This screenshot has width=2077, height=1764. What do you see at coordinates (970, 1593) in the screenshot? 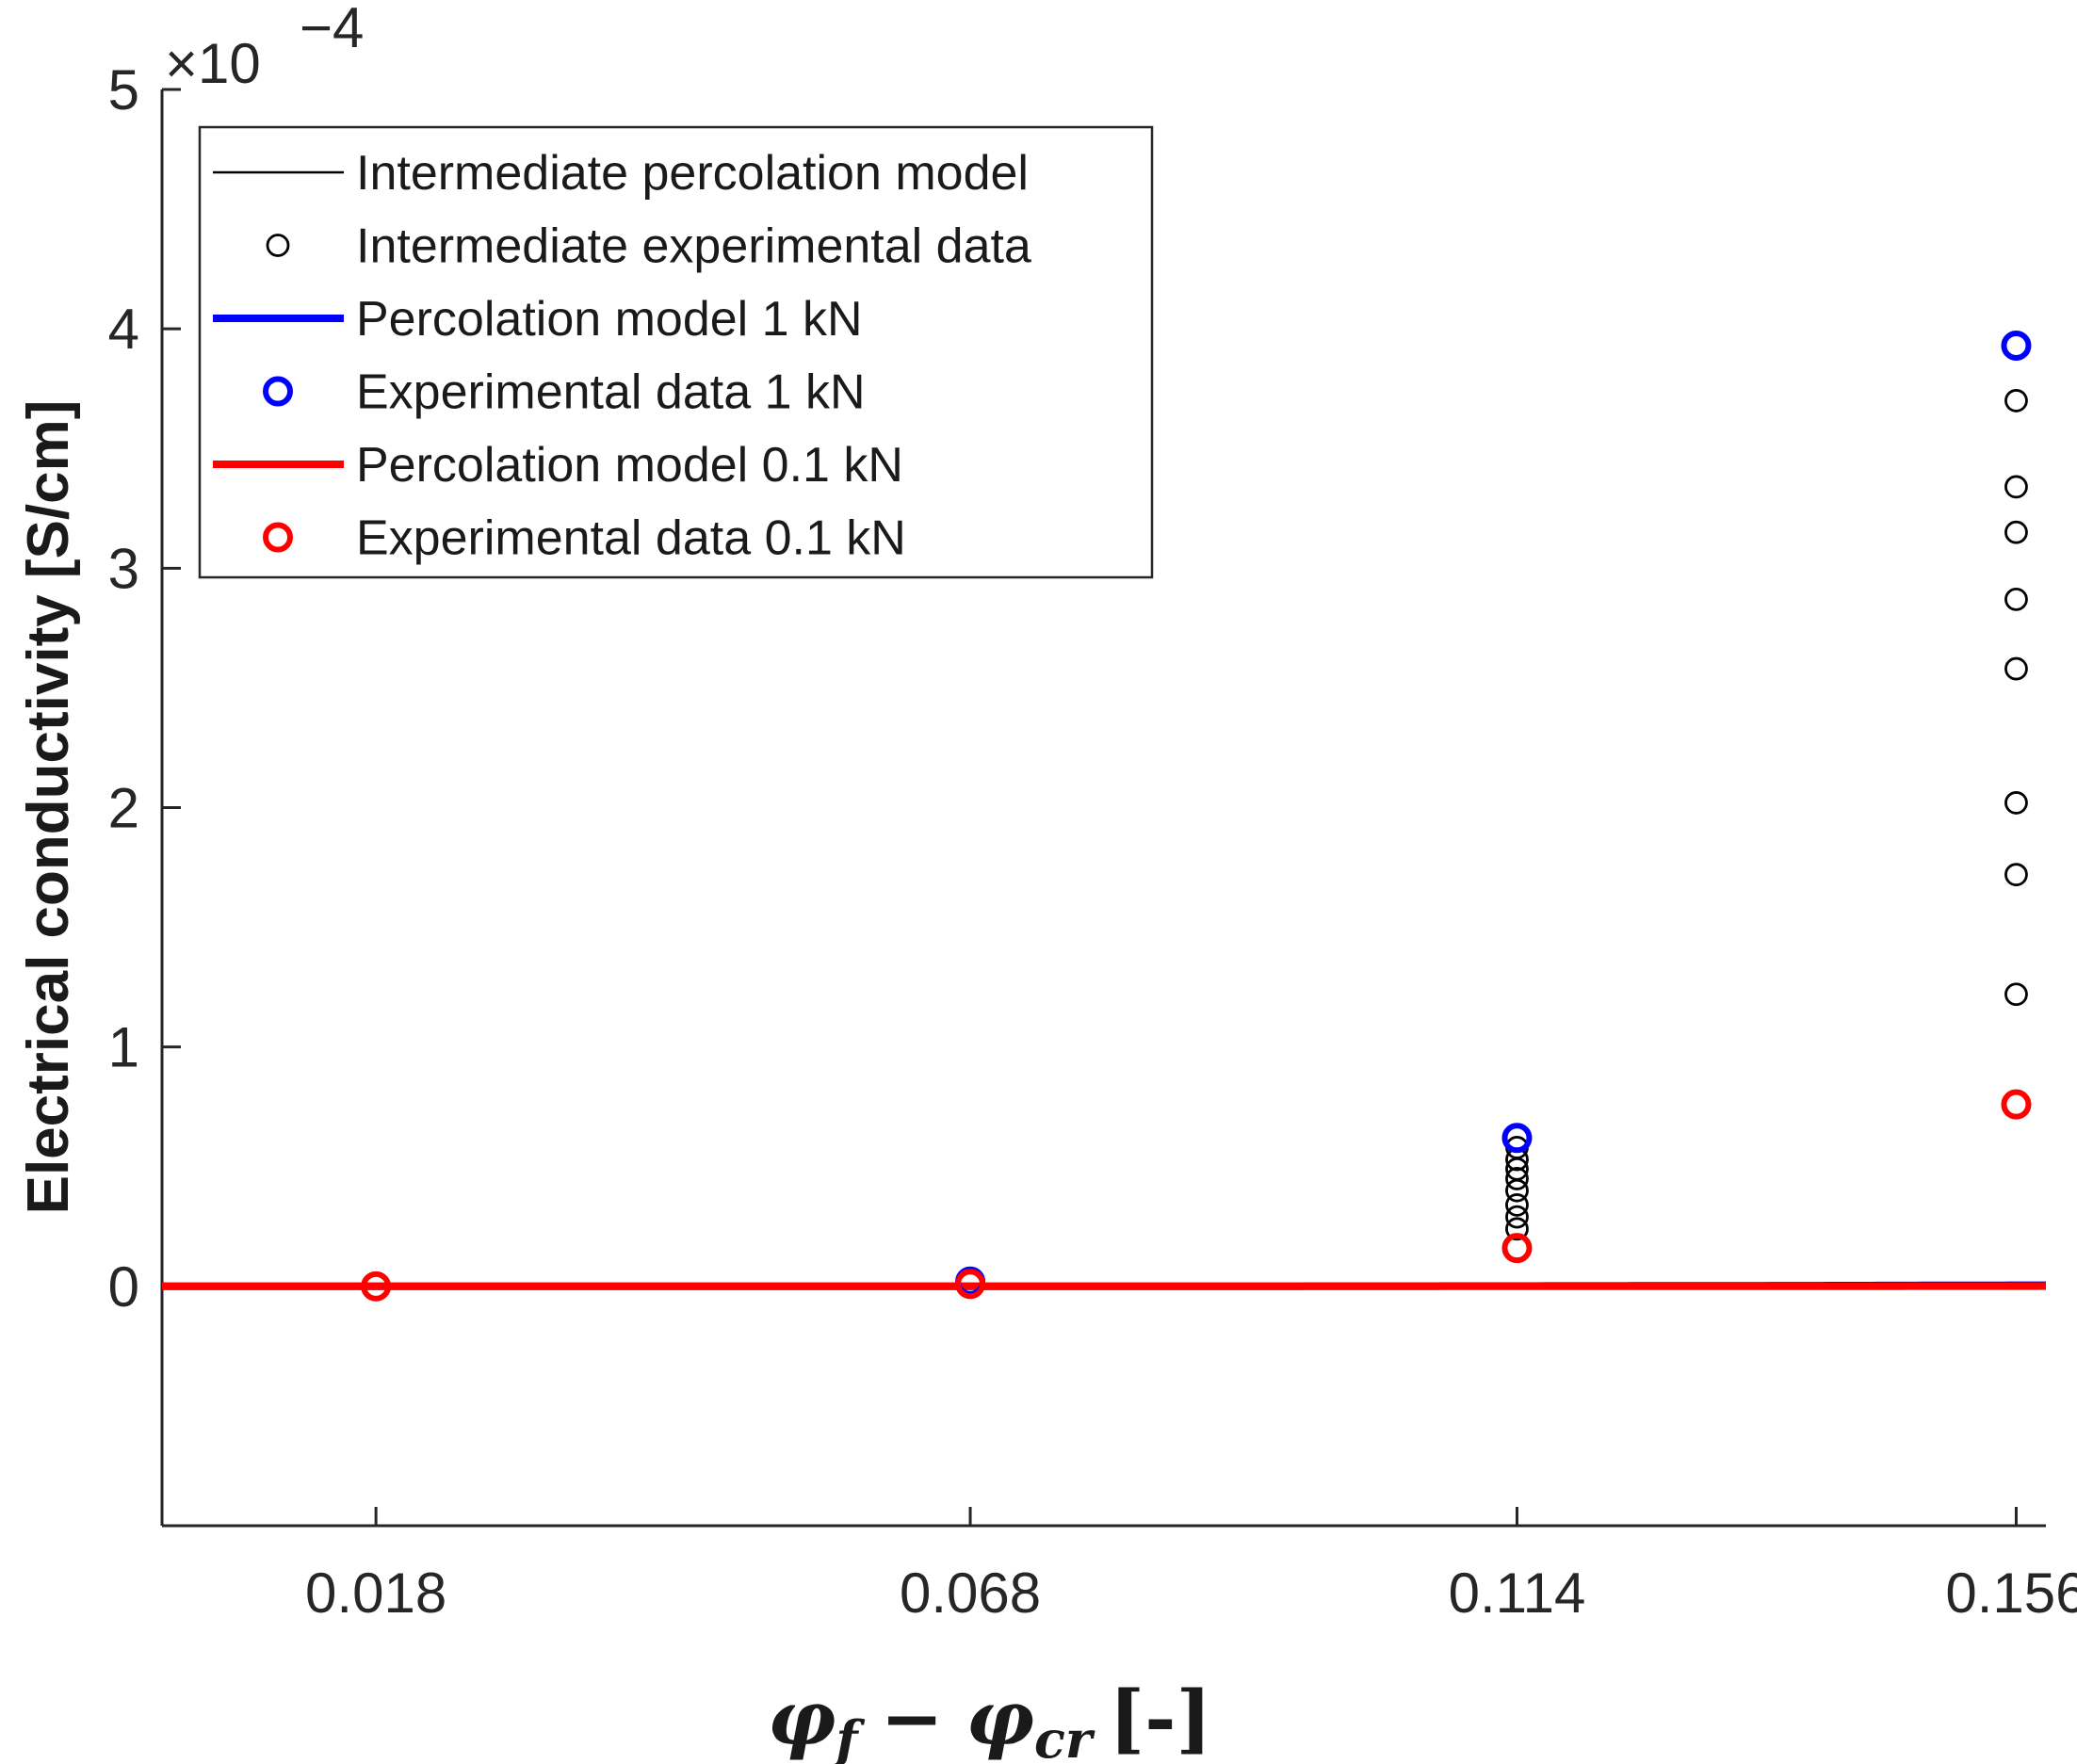
I see `x-tick-label: 0.068` at bounding box center [970, 1593].